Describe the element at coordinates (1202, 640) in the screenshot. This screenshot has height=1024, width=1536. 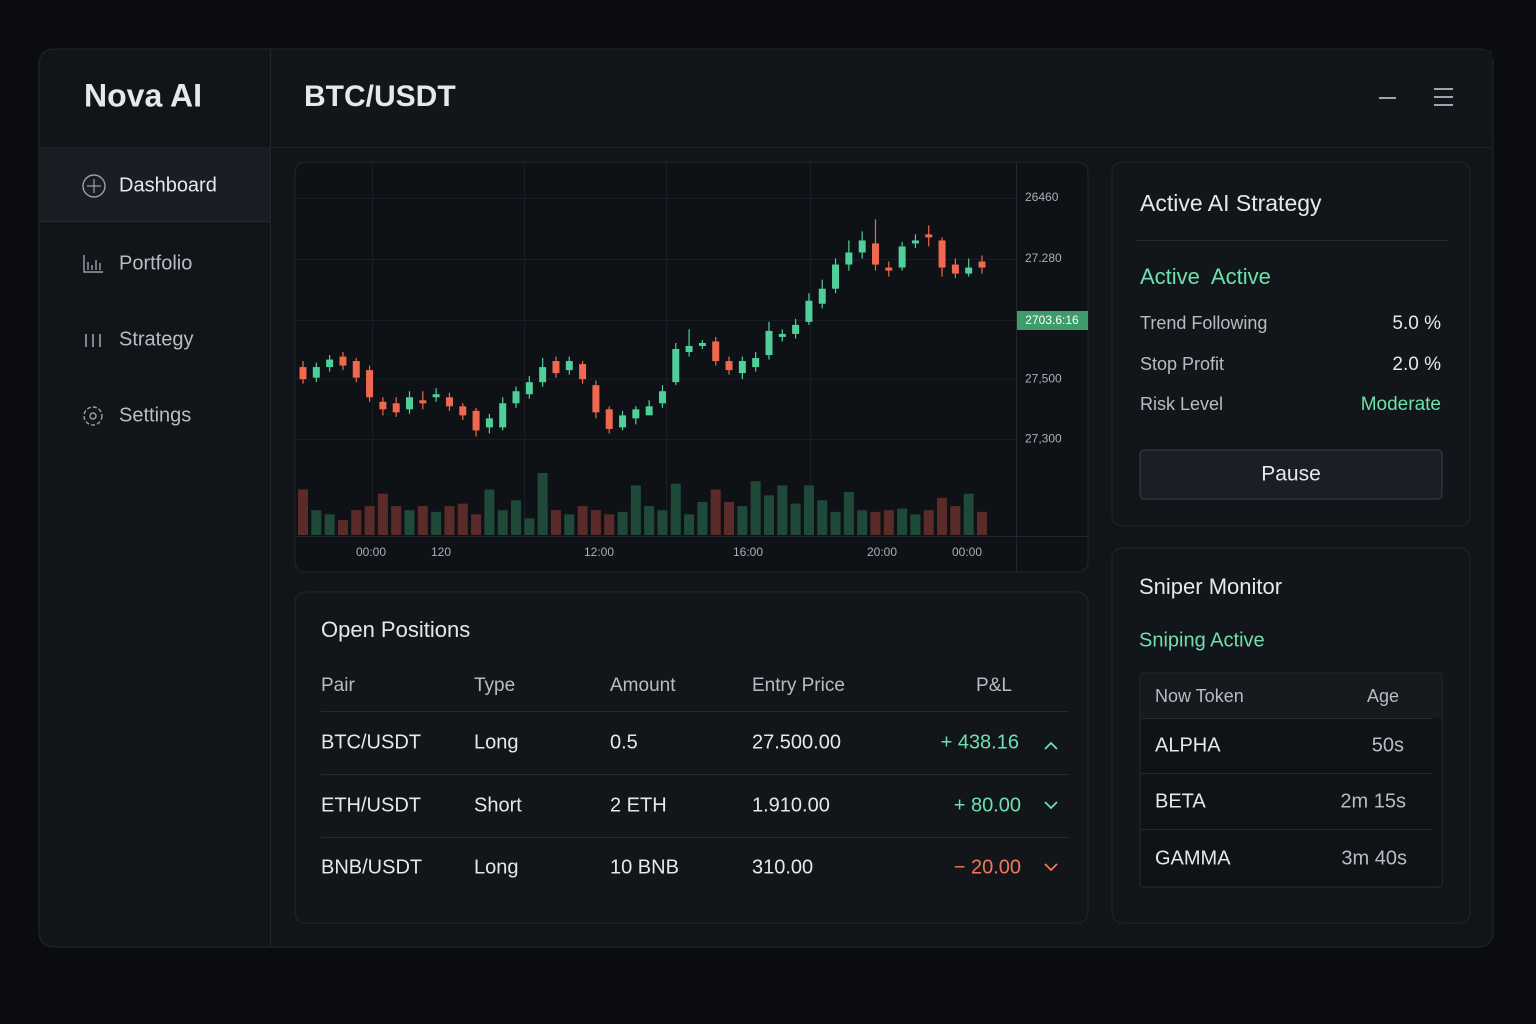
I see `sniper-status: Sniping Active` at that location.